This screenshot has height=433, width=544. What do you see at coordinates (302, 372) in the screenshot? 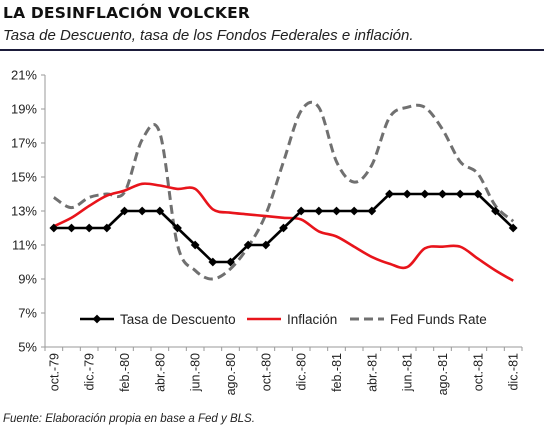
I see `x-tick-label: dic.-80` at bounding box center [302, 372].